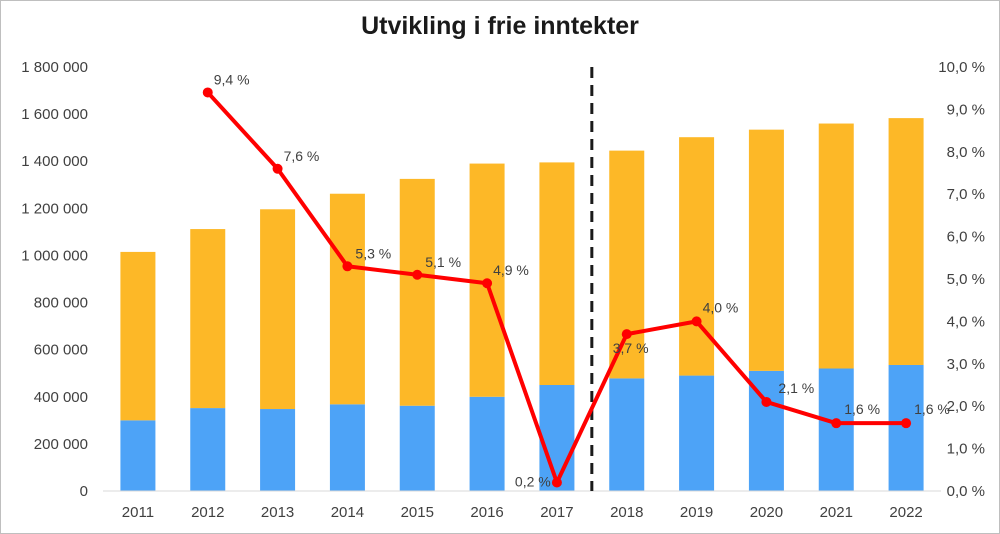 The height and width of the screenshot is (534, 1000). What do you see at coordinates (626, 512) in the screenshot?
I see `x-tick-label: 2018` at bounding box center [626, 512].